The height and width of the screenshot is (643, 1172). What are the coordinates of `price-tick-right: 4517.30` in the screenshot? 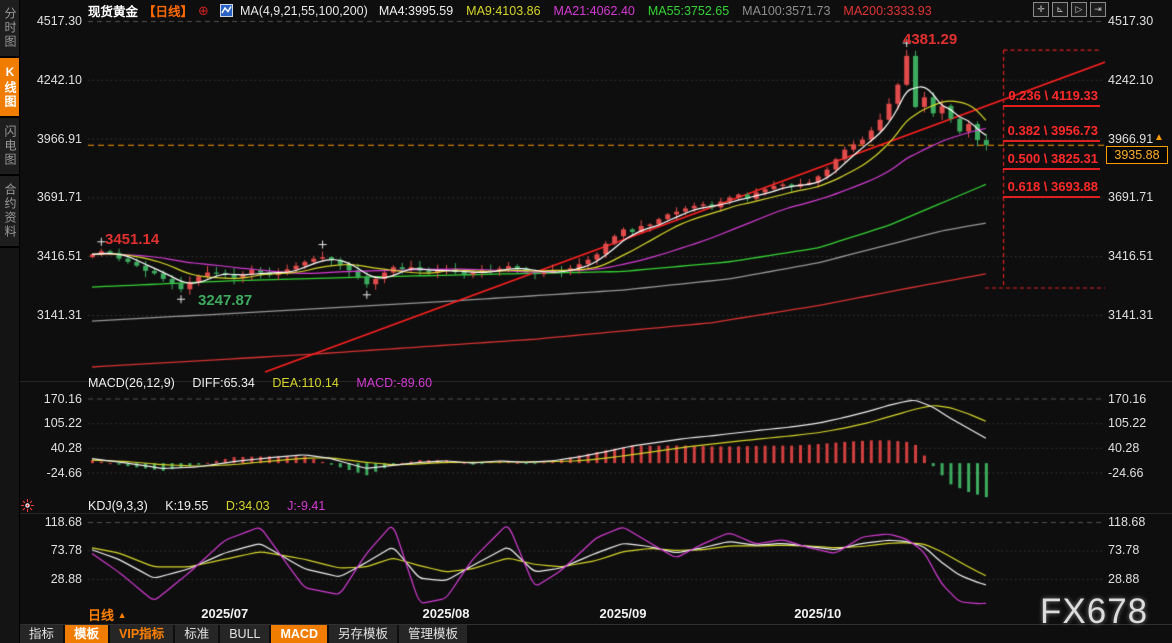 It's located at (1131, 21).